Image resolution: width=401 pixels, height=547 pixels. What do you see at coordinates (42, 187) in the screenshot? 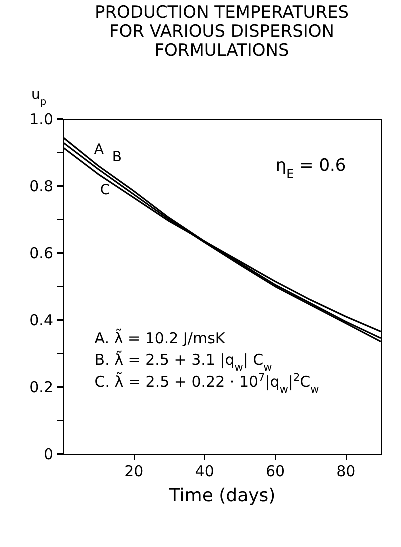
I see `y-tick-label: 0.8` at bounding box center [42, 187].